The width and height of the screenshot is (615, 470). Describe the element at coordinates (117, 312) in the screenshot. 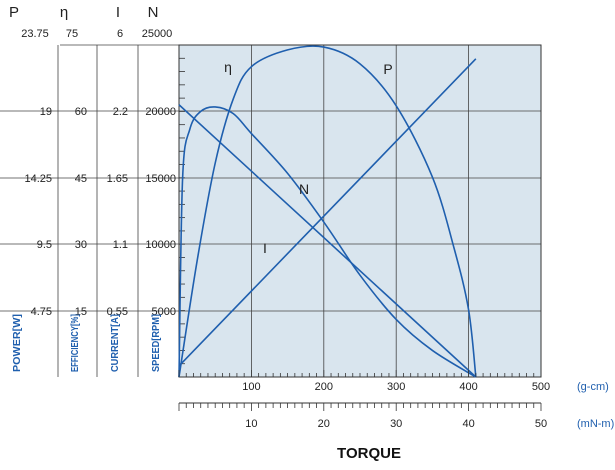

I see `y-tick-label: 0.55` at that location.